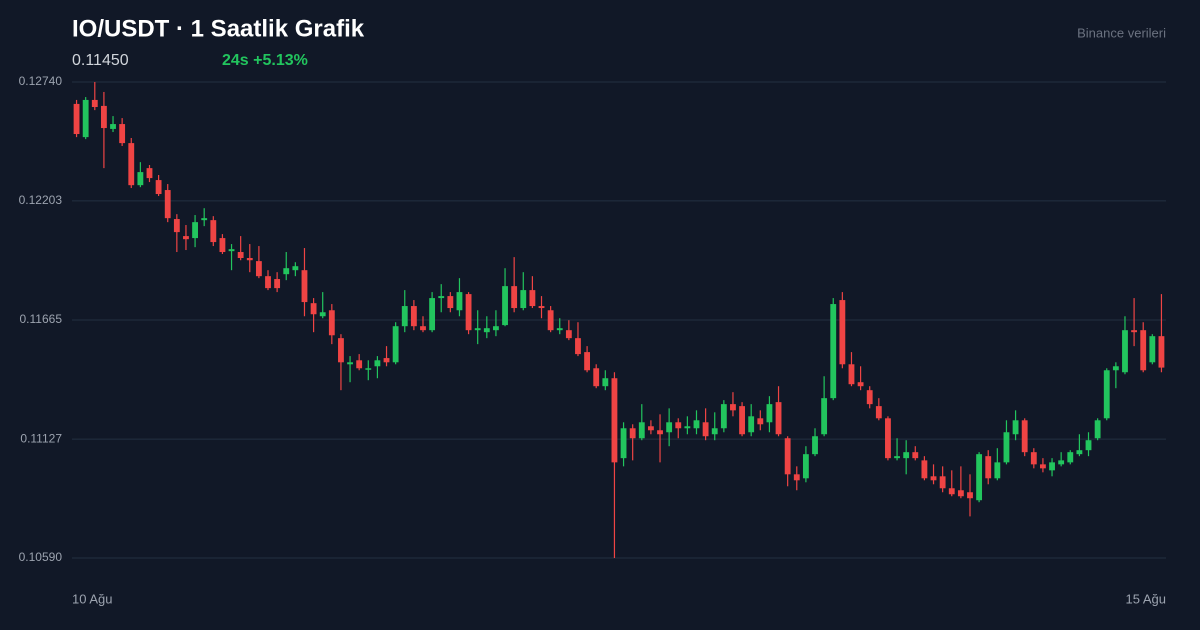 Image resolution: width=1200 pixels, height=630 pixels. I want to click on change: 24s +5.13%, so click(265, 60).